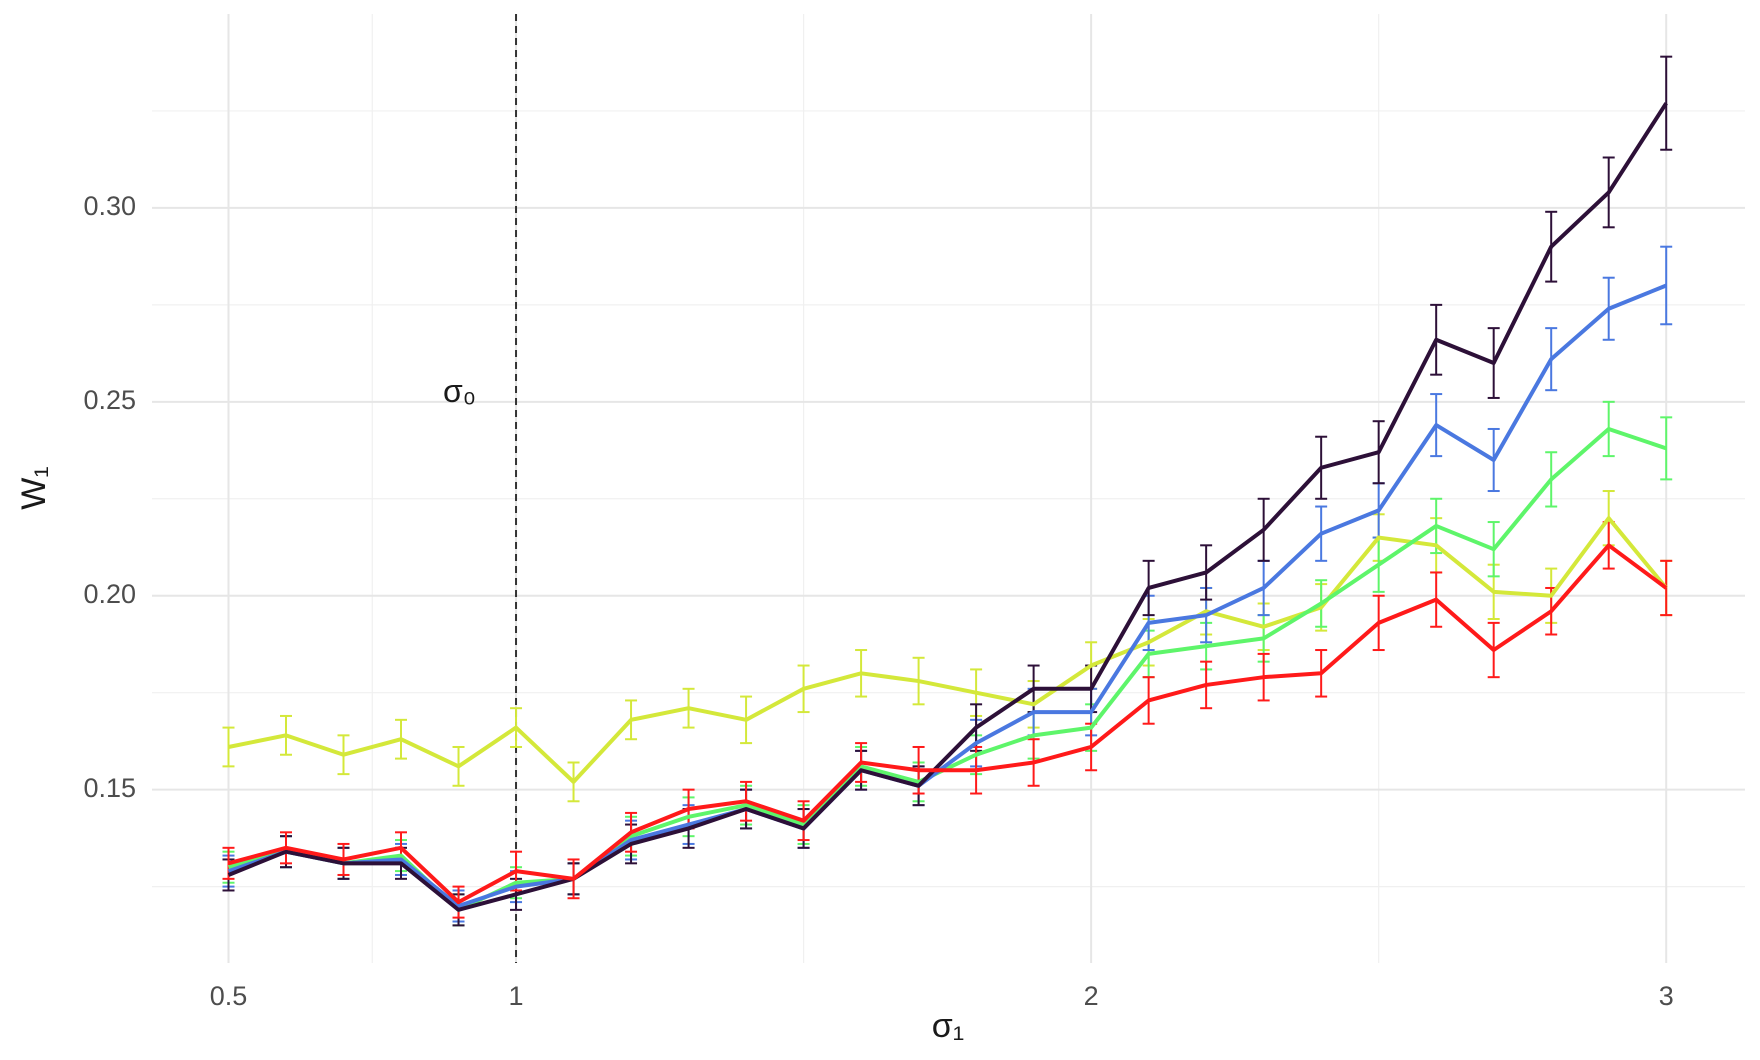 The height and width of the screenshot is (1060, 1760). Describe the element at coordinates (516, 996) in the screenshot. I see `x-tick-label: 1` at that location.